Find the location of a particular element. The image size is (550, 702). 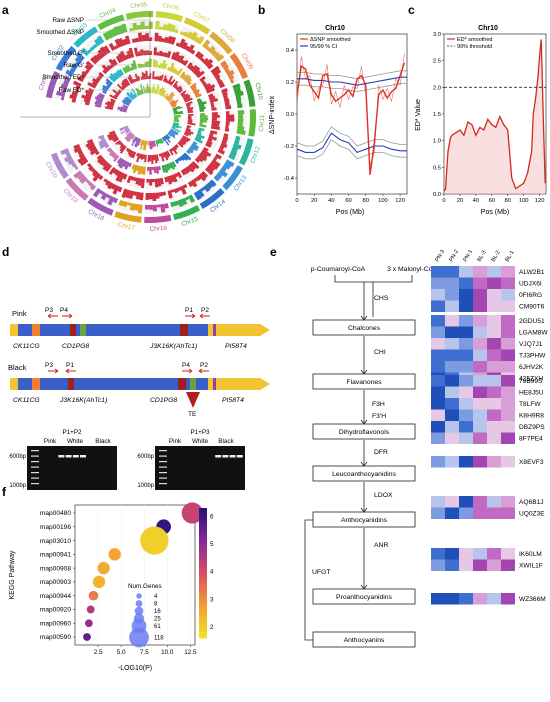

panel-letter-e: e is located at coordinates (273, 252).